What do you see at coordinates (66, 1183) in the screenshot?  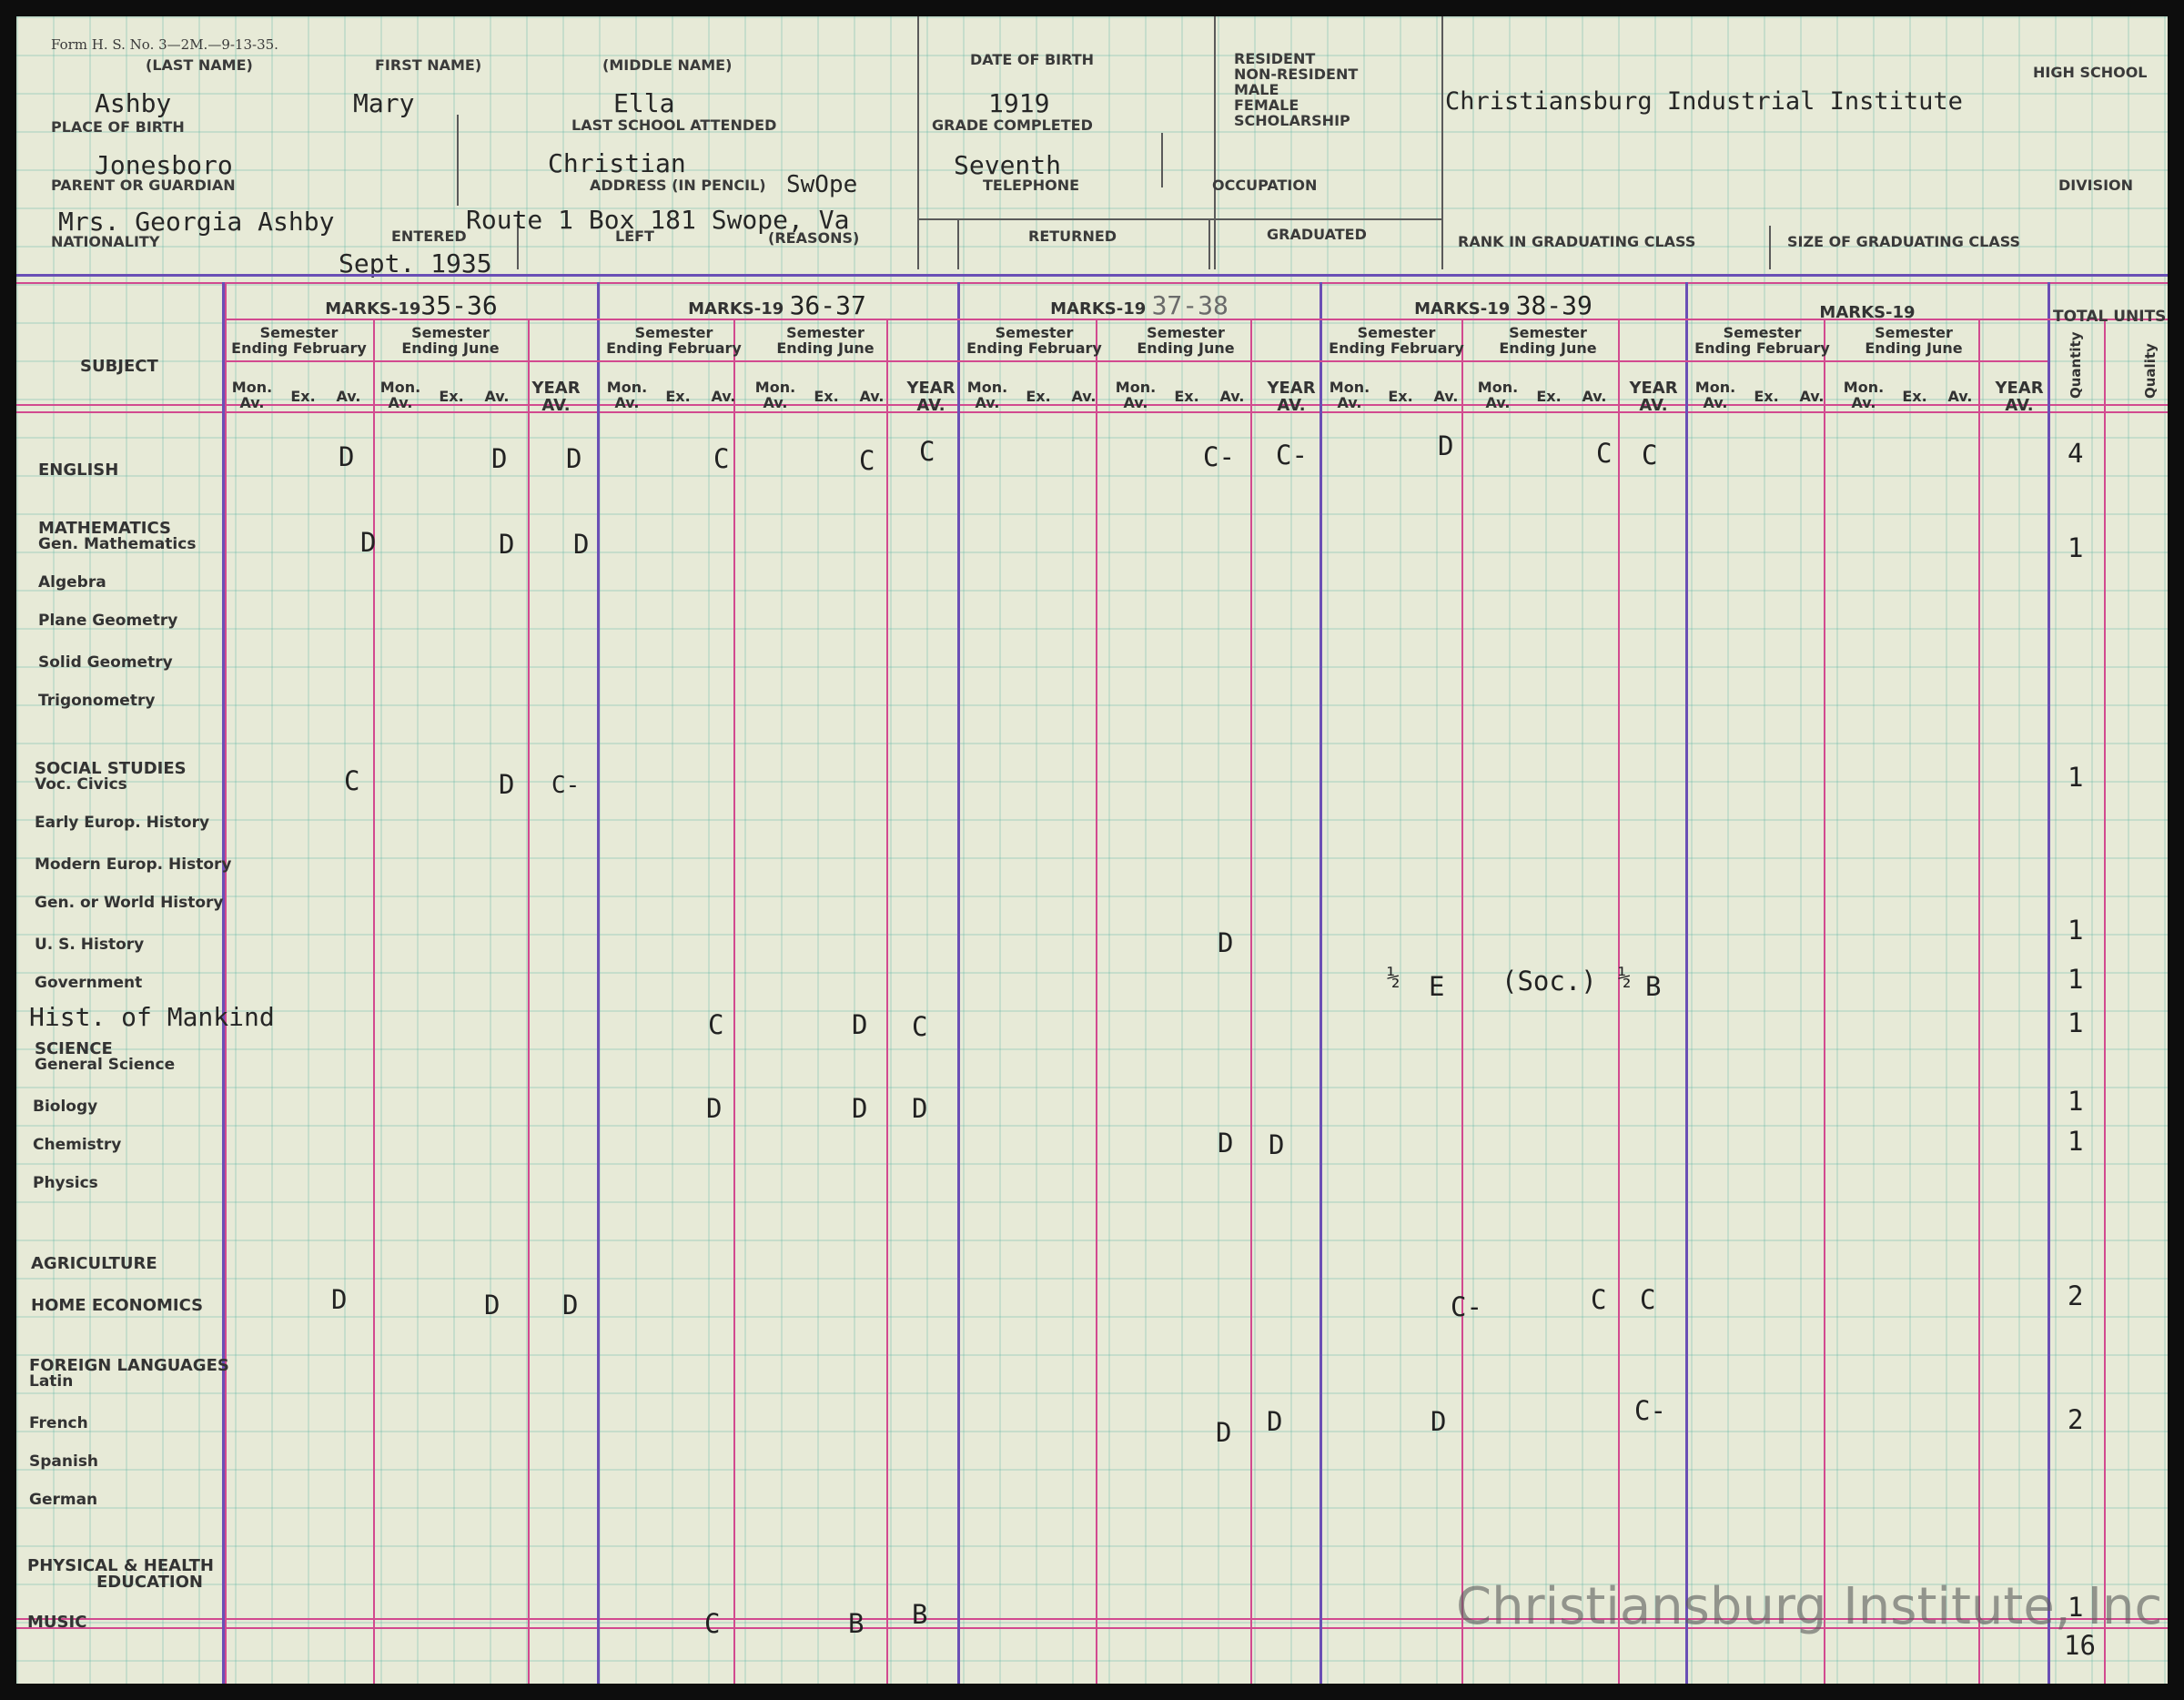 I see `subject-physics: Physics` at bounding box center [66, 1183].